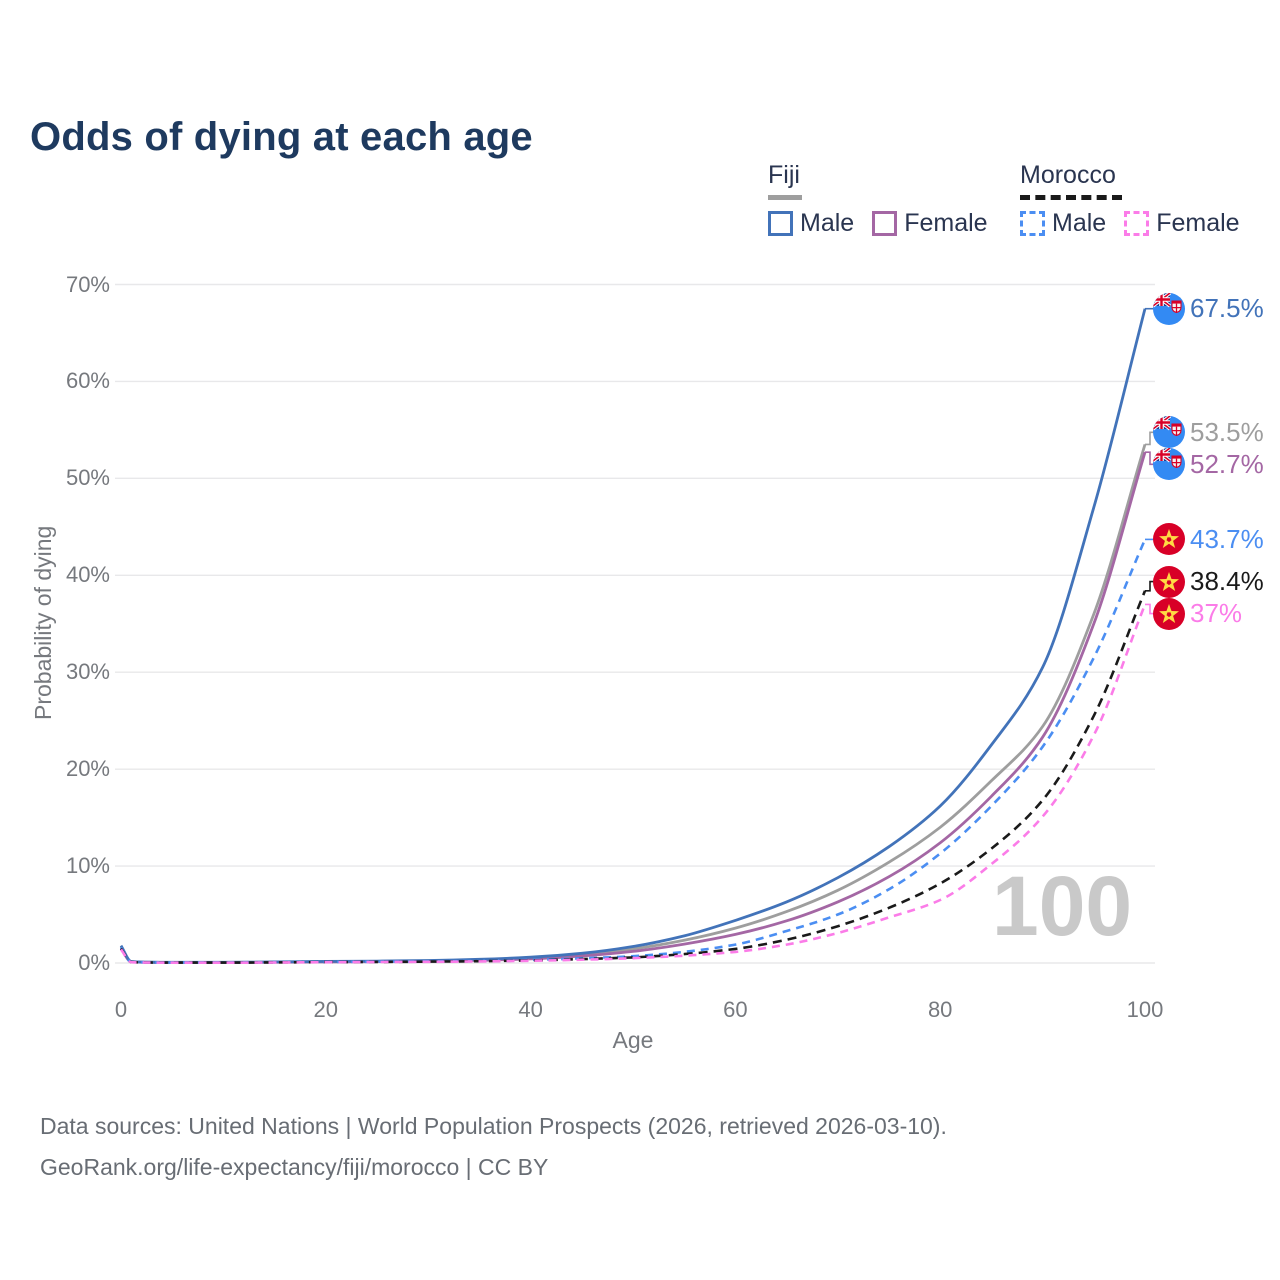 This screenshot has width=1280, height=1280. What do you see at coordinates (94, 962) in the screenshot?
I see `y-tick-label: 0%` at bounding box center [94, 962].